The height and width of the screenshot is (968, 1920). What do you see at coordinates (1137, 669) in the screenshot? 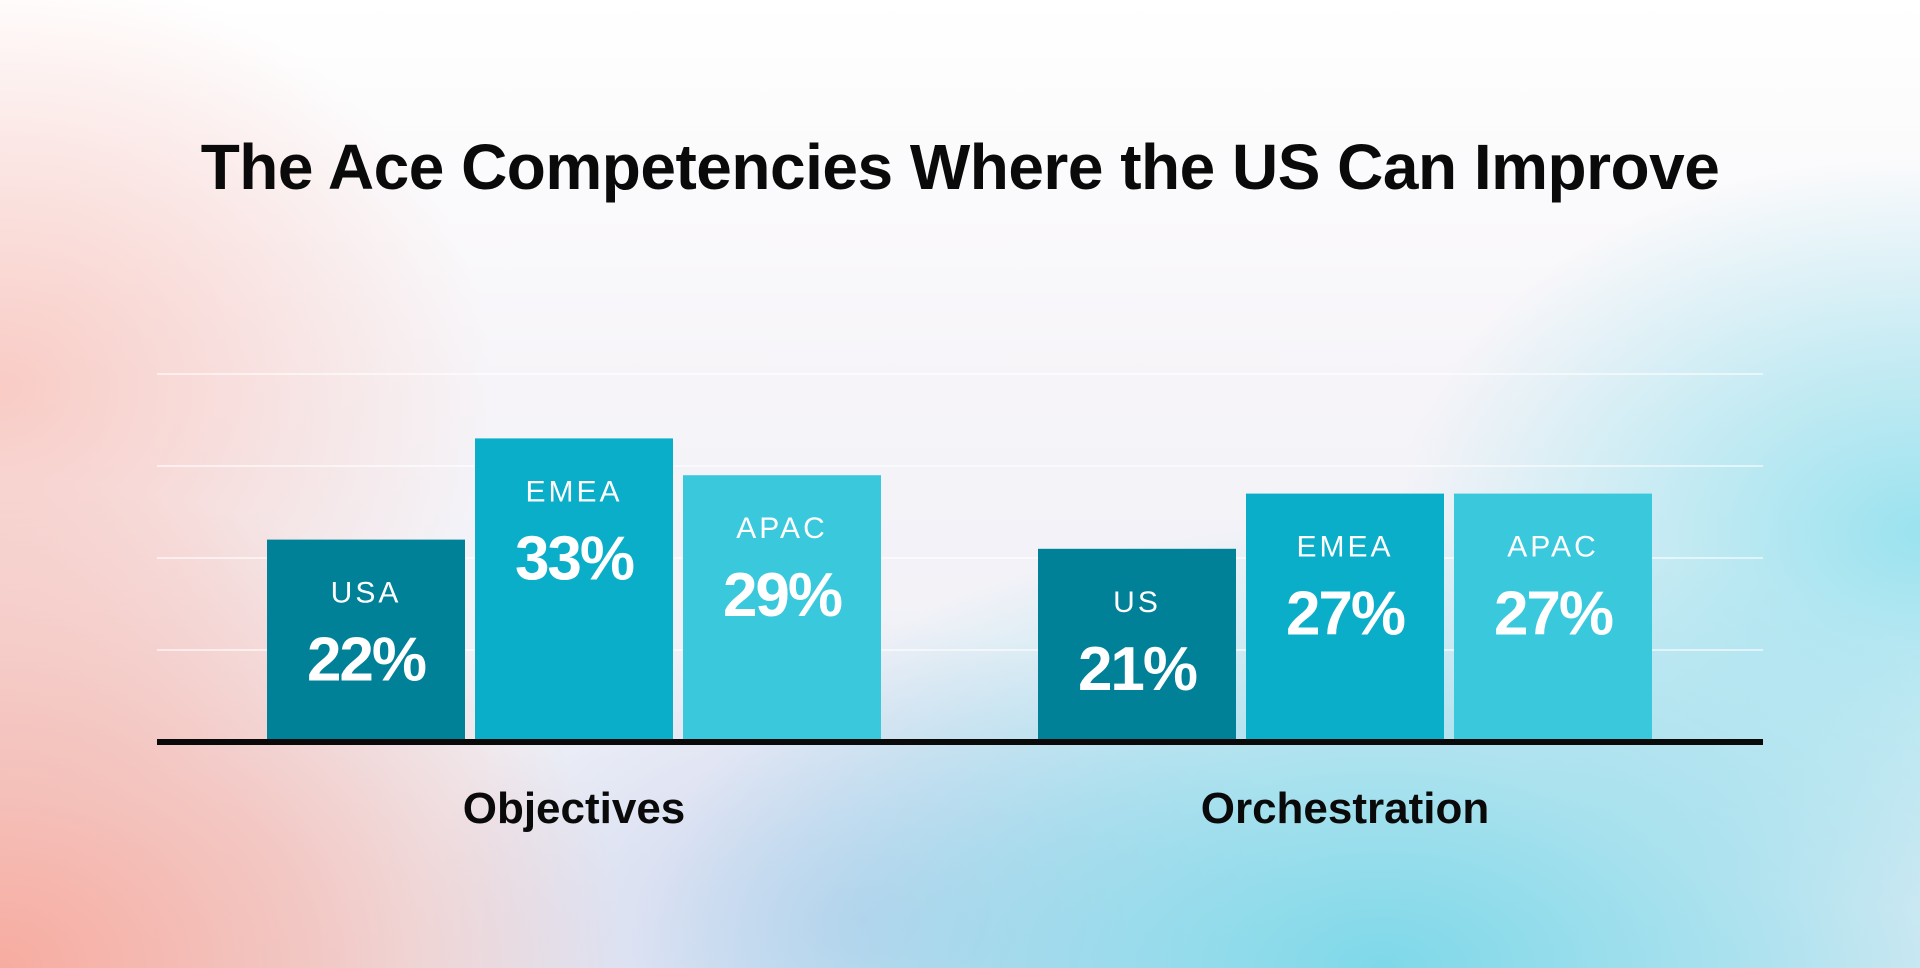
I see `data-label: 21%` at bounding box center [1137, 669].